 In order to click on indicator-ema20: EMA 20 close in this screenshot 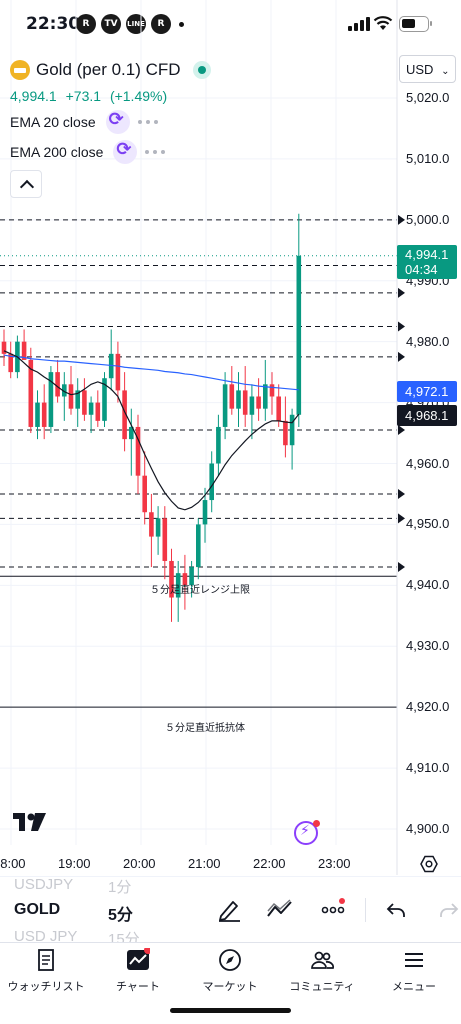, I will do `click(84, 121)`.